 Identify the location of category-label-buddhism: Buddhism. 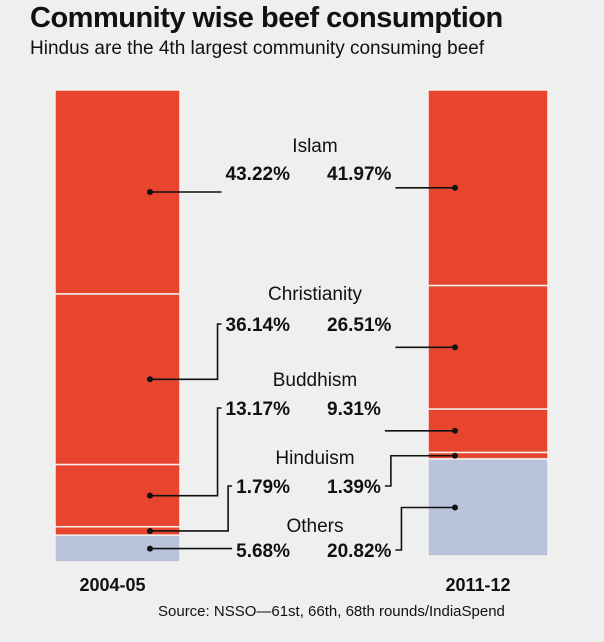
(315, 380).